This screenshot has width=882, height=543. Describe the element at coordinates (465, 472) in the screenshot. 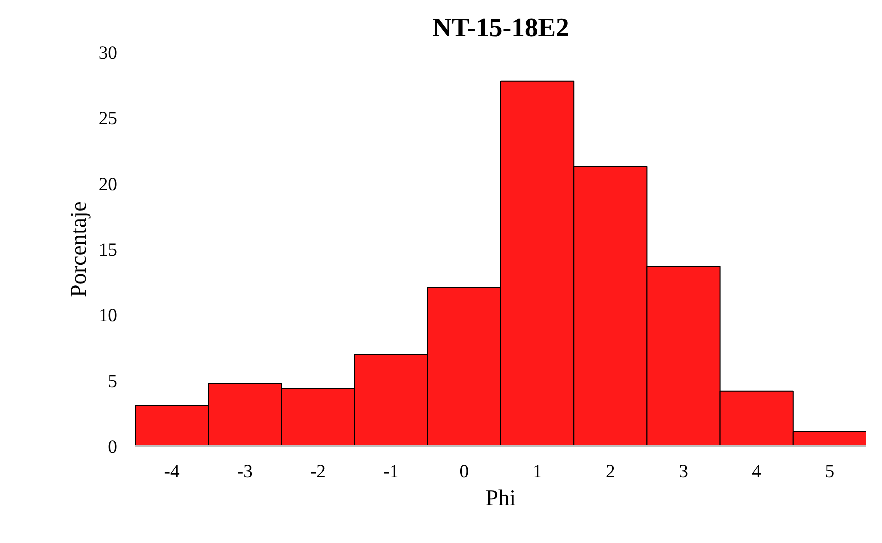

I see `x-tick-label: 0` at that location.